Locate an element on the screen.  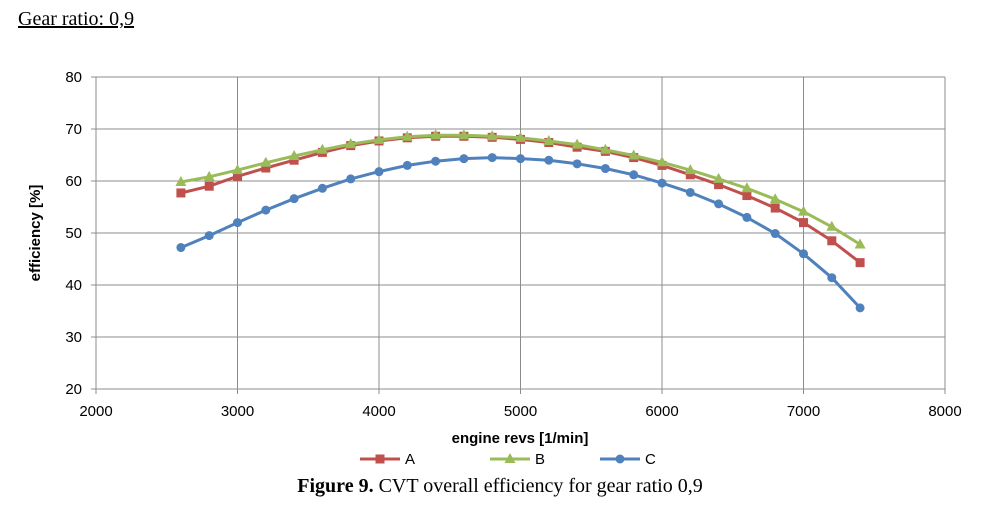
legend: A B C is located at coordinates (508, 459).